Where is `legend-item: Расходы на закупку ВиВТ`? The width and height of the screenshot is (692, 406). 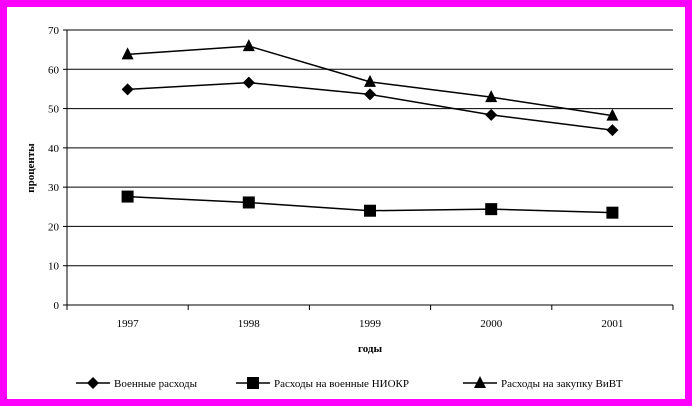
legend-item: Расходы на закупку ВиВТ is located at coordinates (543, 383).